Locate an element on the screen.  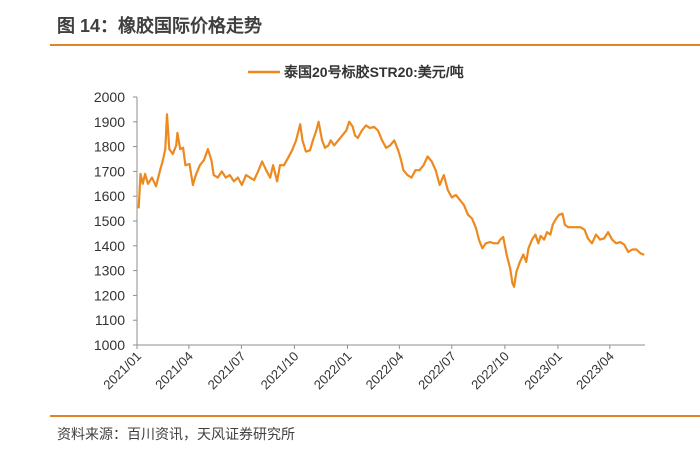
y-tick-label: 1400 is located at coordinates (109, 246).